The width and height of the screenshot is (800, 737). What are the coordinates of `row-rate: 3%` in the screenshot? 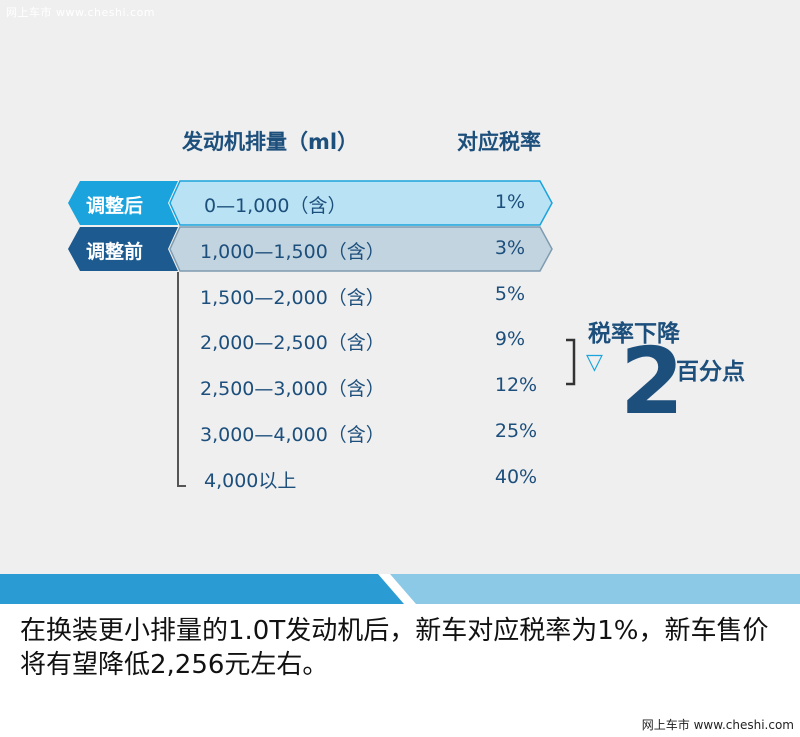 It's located at (510, 248).